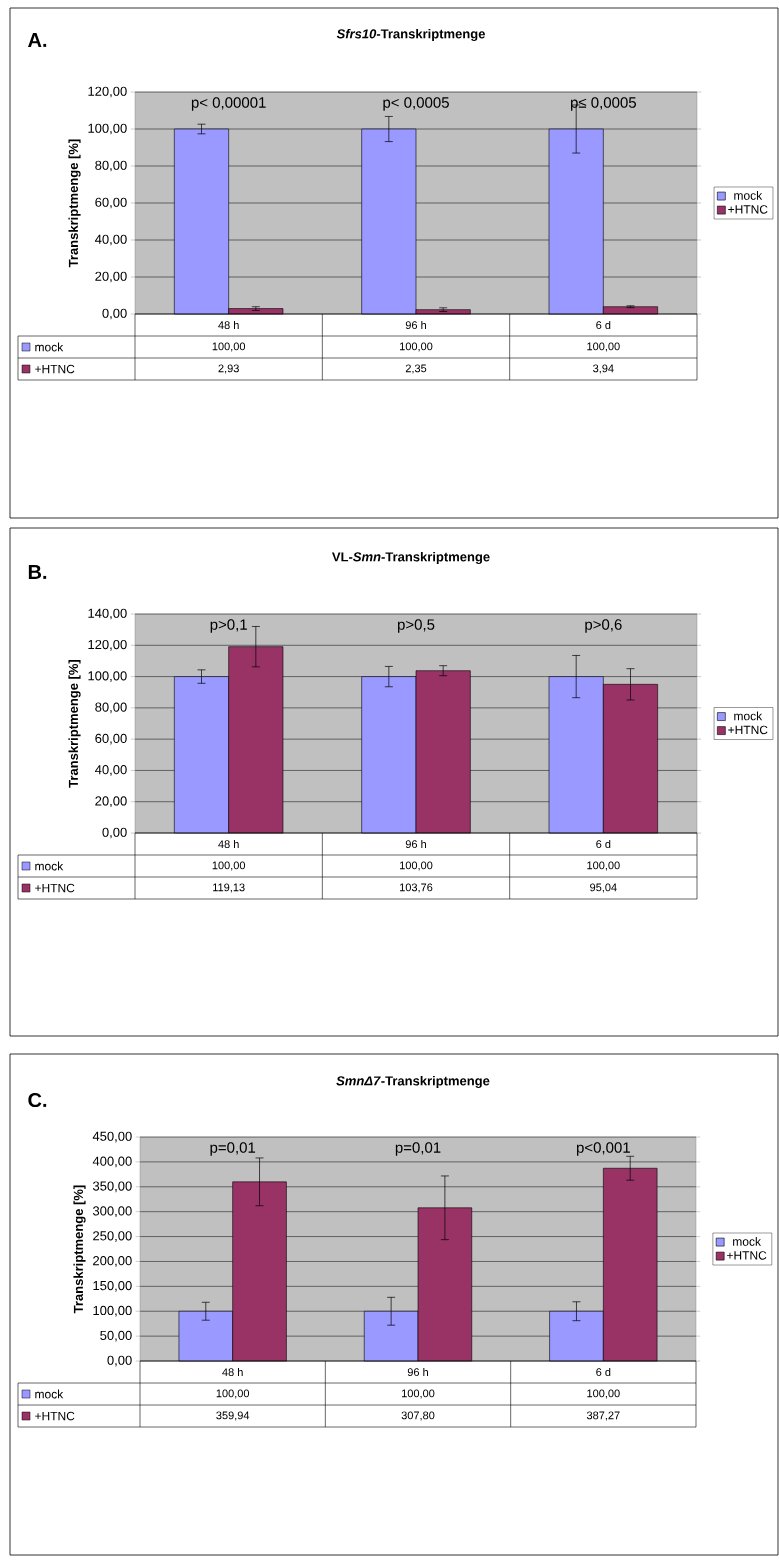 The width and height of the screenshot is (779, 1561). What do you see at coordinates (603, 626) in the screenshot?
I see `annotation: p>0,6` at bounding box center [603, 626].